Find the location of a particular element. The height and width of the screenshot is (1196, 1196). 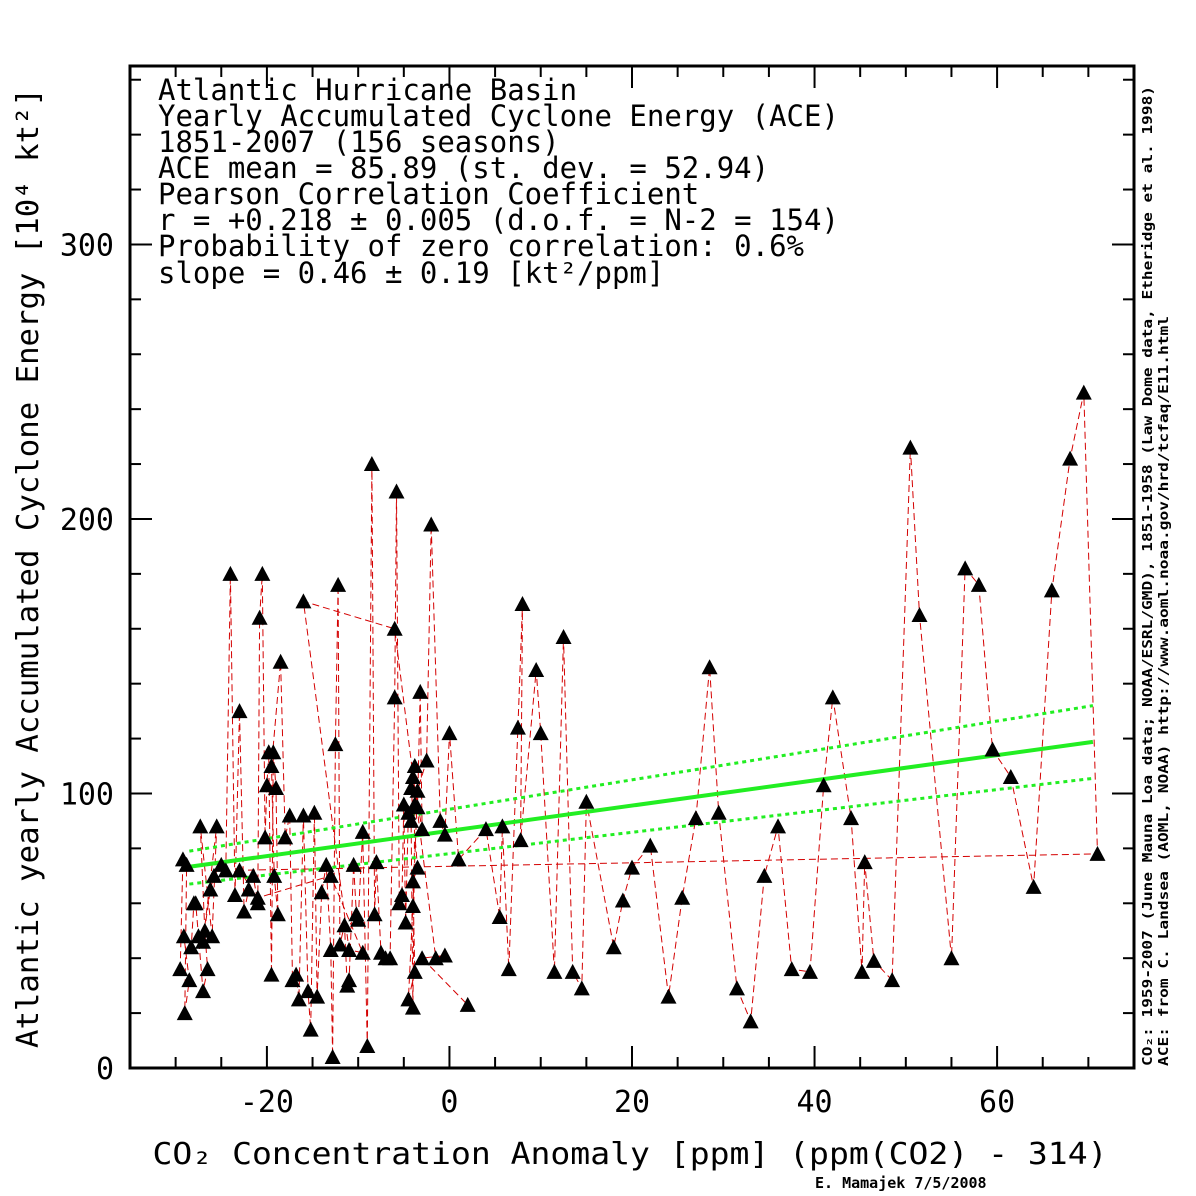

x-tick-label: -20 is located at coordinates (267, 1102).